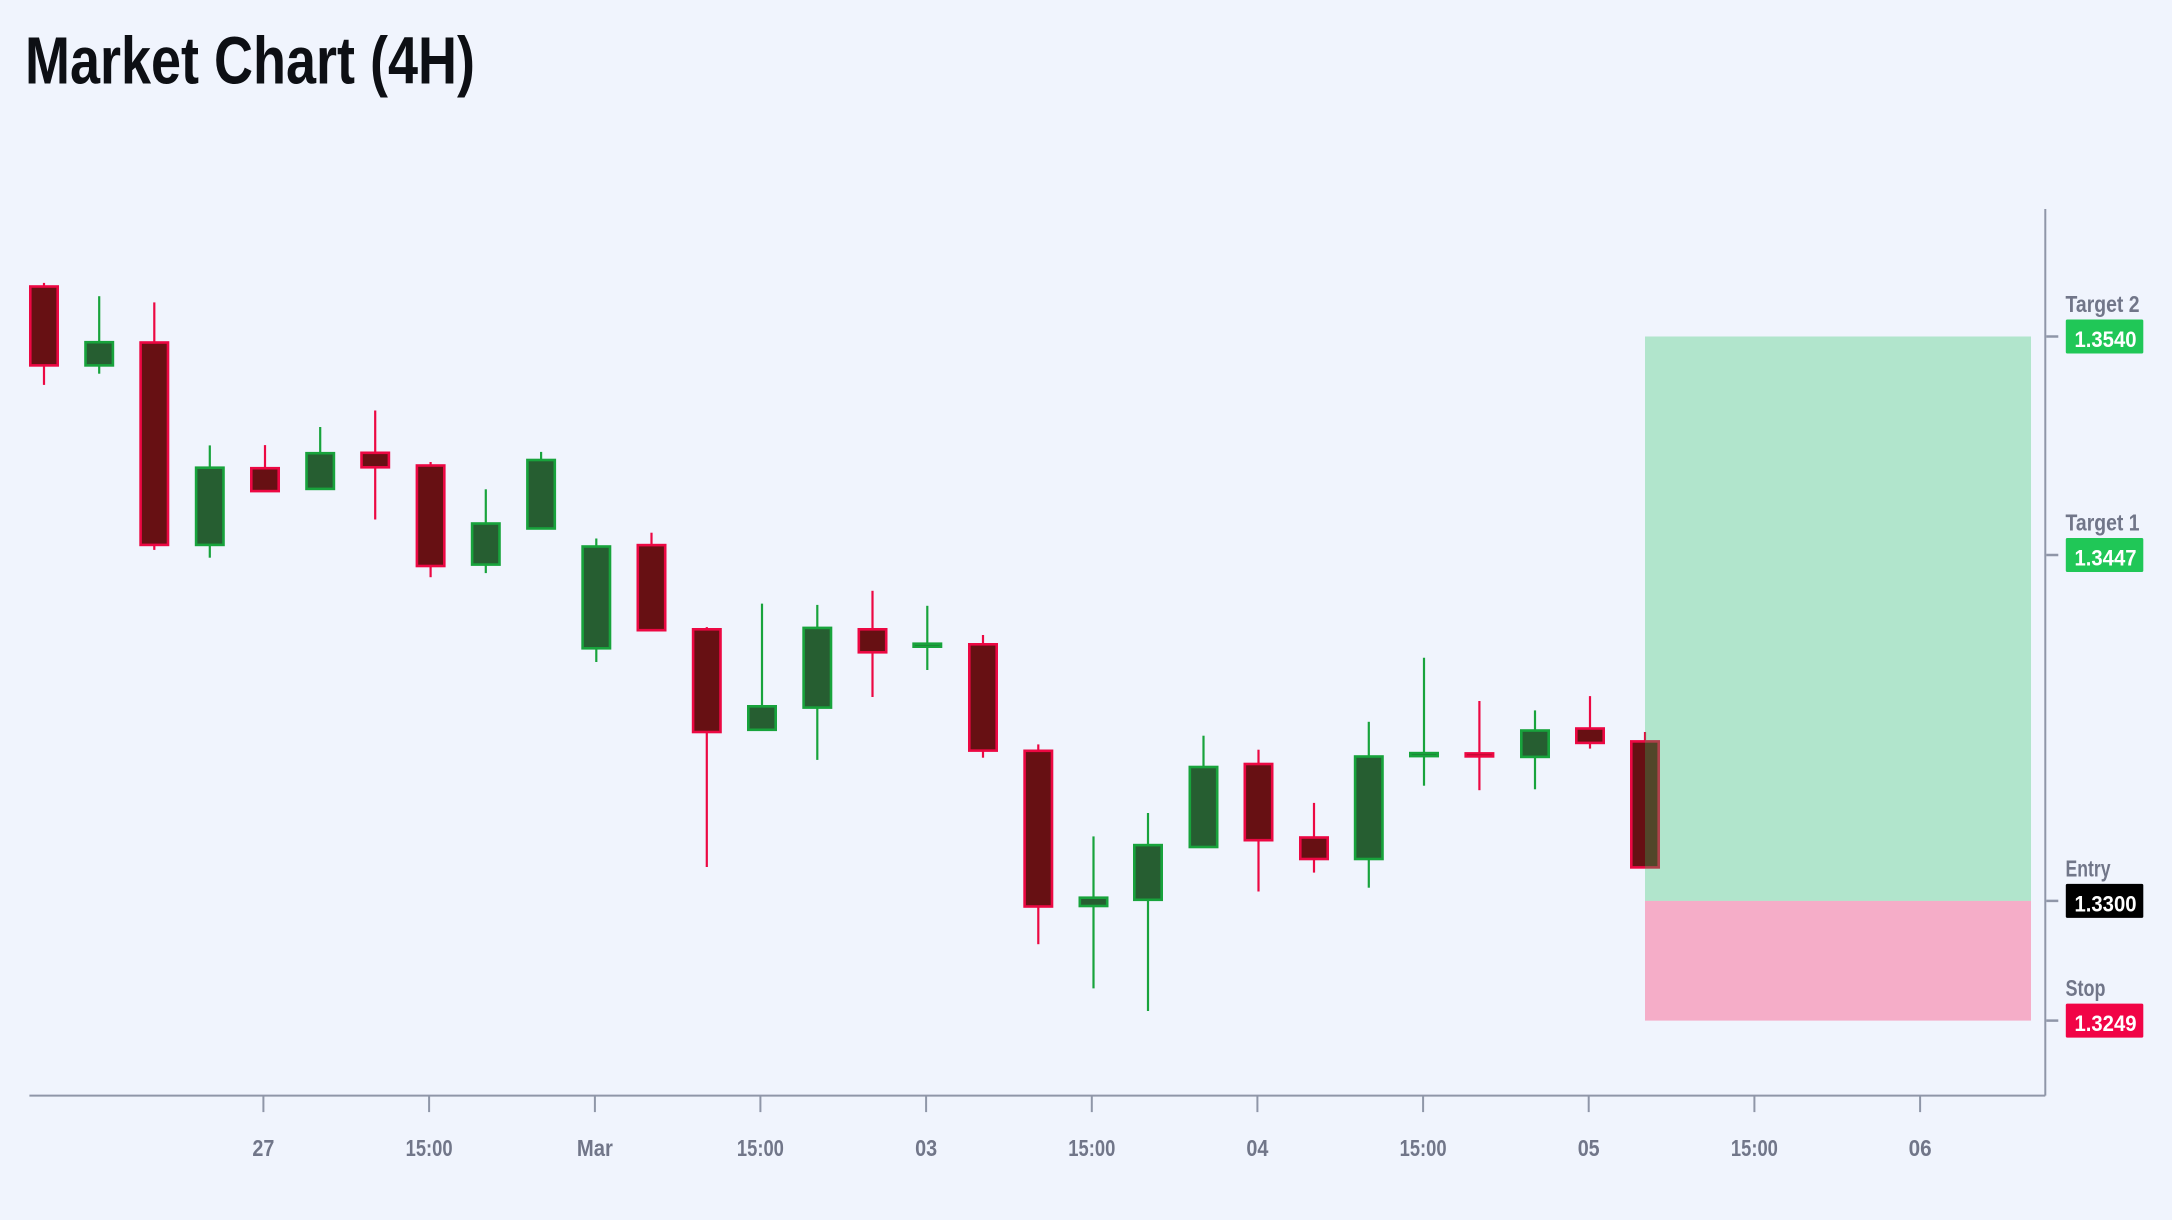  What do you see at coordinates (2106, 339) in the screenshot?
I see `svg-text: 1.3540` at bounding box center [2106, 339].